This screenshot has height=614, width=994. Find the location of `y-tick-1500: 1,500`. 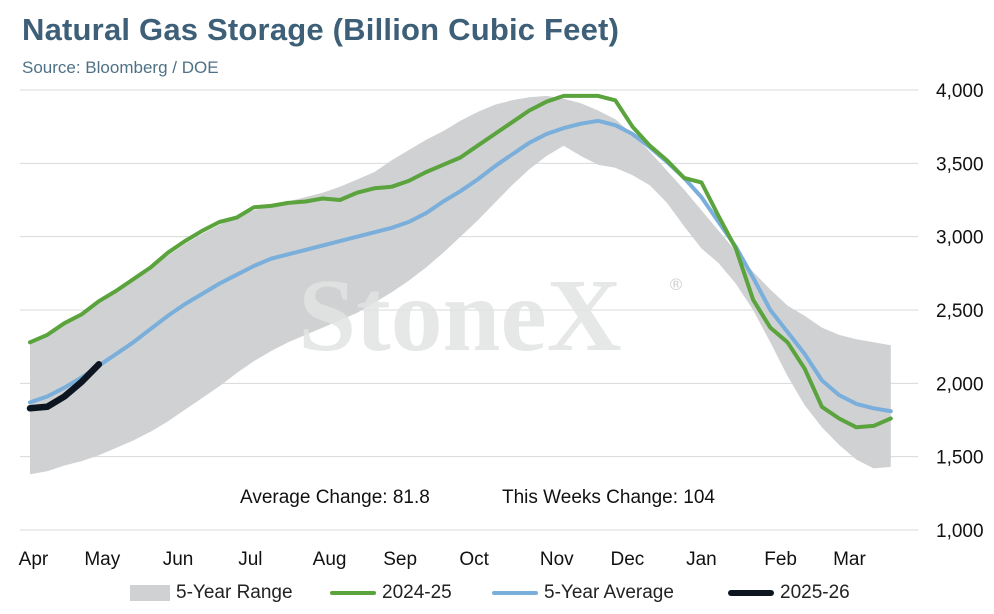

y-tick-1500: 1,500 is located at coordinates (960, 458).